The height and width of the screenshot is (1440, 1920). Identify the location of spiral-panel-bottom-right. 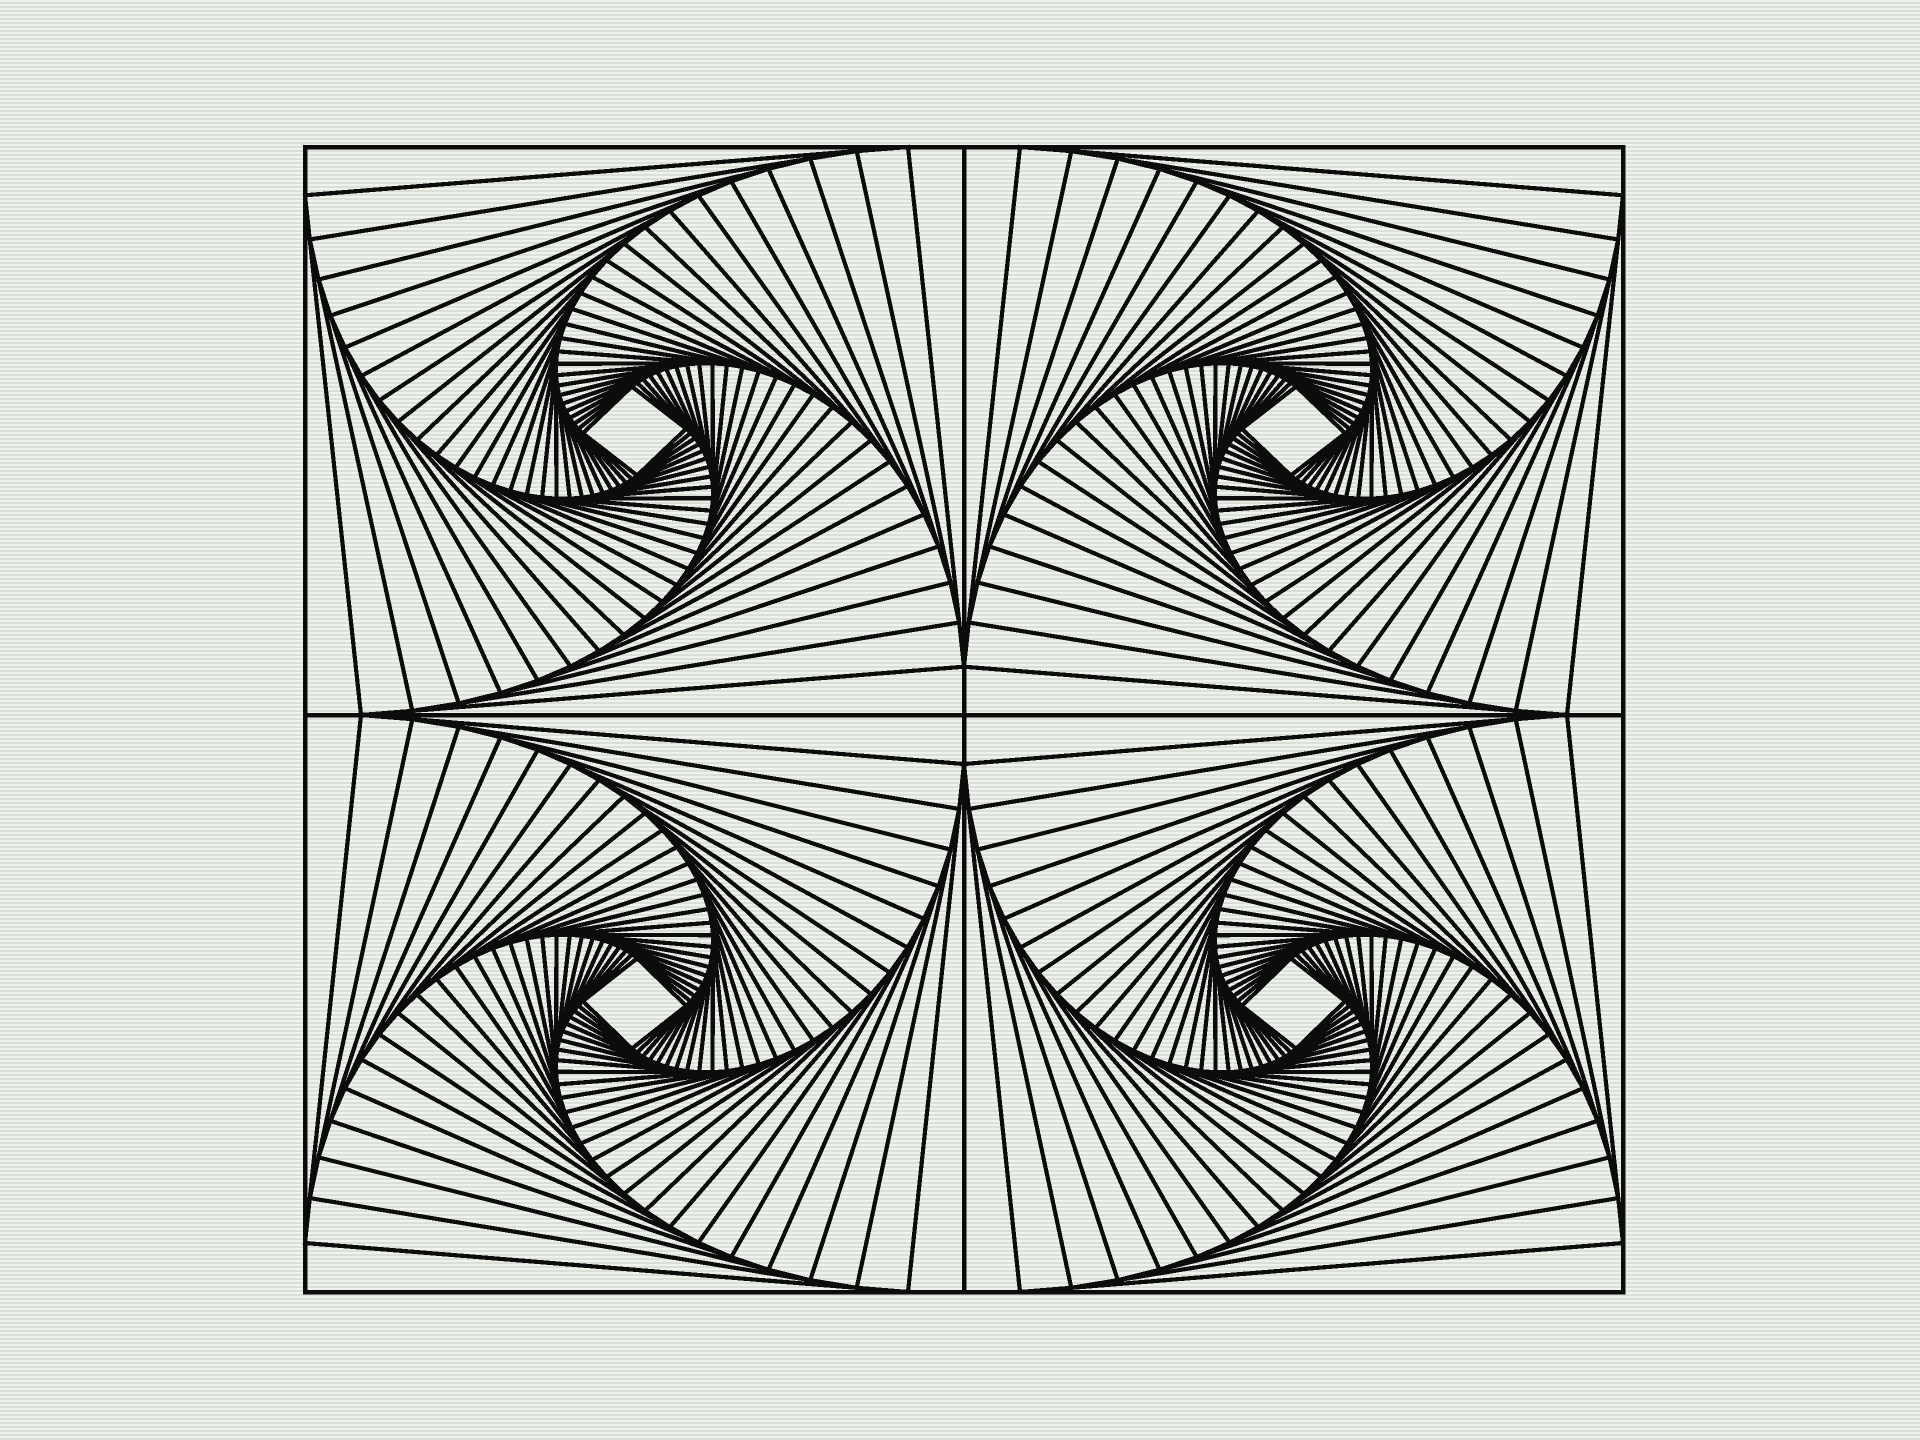
(1293, 1003).